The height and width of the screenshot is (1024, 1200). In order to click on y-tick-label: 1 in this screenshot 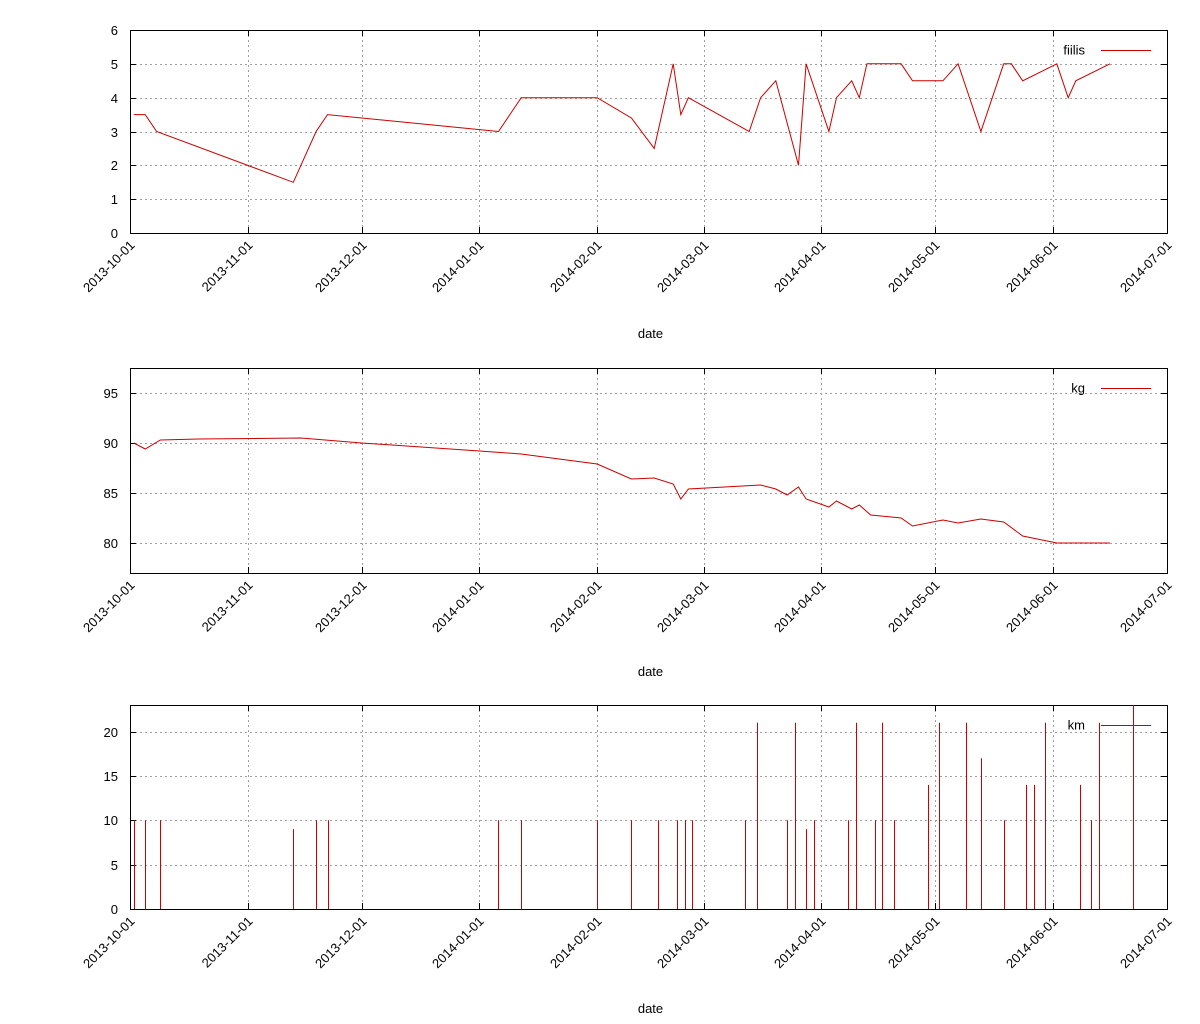, I will do `click(114, 199)`.